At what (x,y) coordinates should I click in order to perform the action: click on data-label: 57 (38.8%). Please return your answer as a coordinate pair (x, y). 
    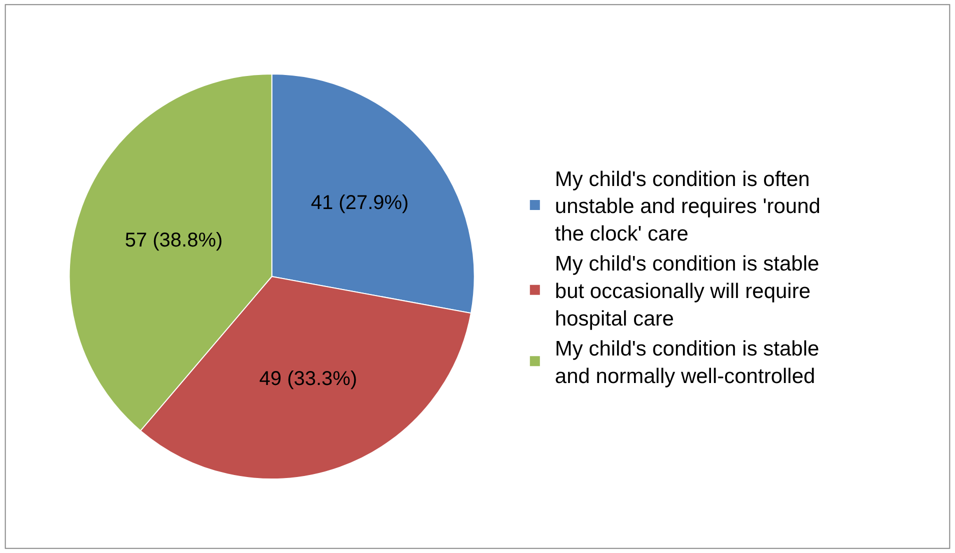
    Looking at the image, I should click on (173, 240).